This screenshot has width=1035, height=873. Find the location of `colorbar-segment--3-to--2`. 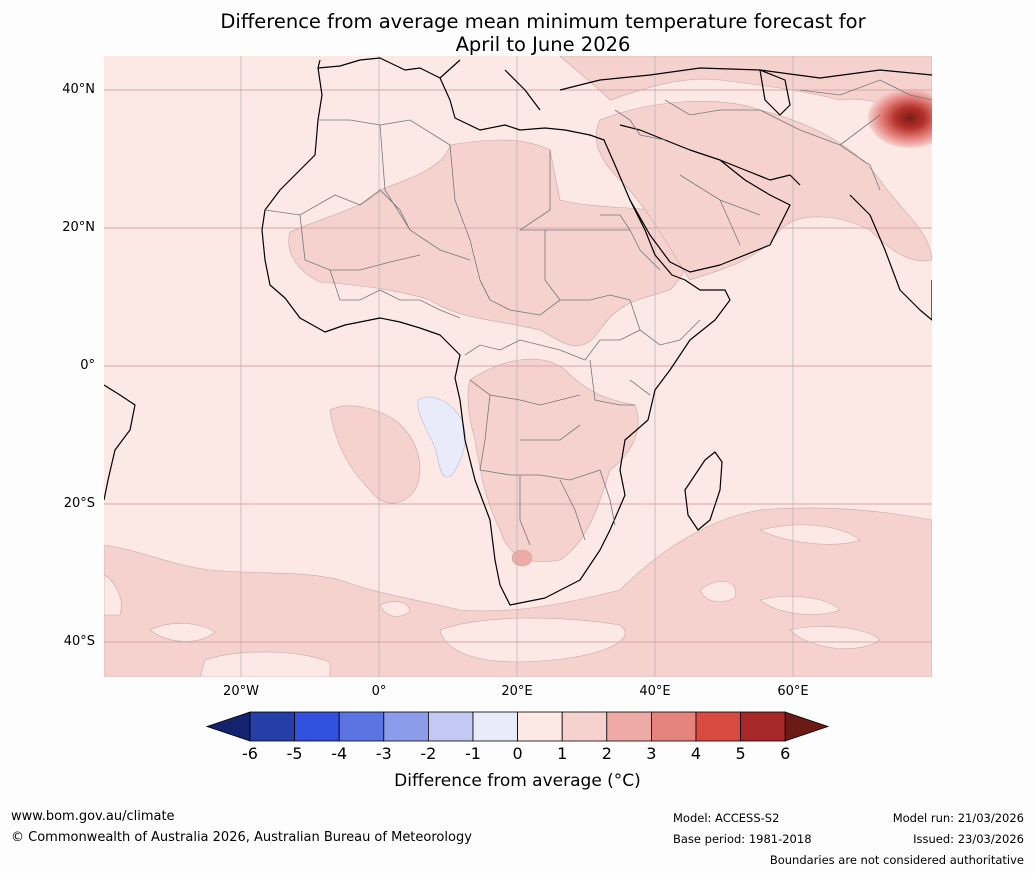

colorbar-segment--3-to--2 is located at coordinates (406, 726).